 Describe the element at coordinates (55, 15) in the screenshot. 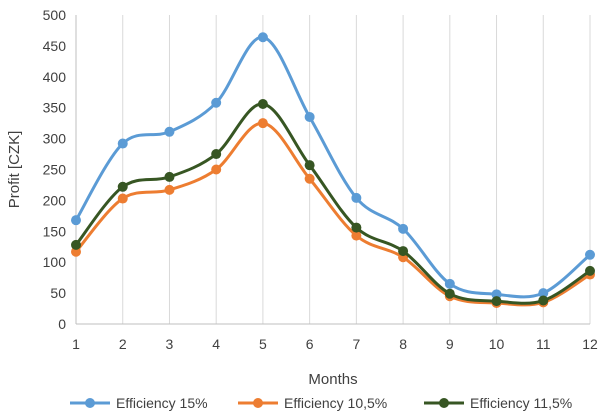

I see `y-tick-label-500: 500` at that location.